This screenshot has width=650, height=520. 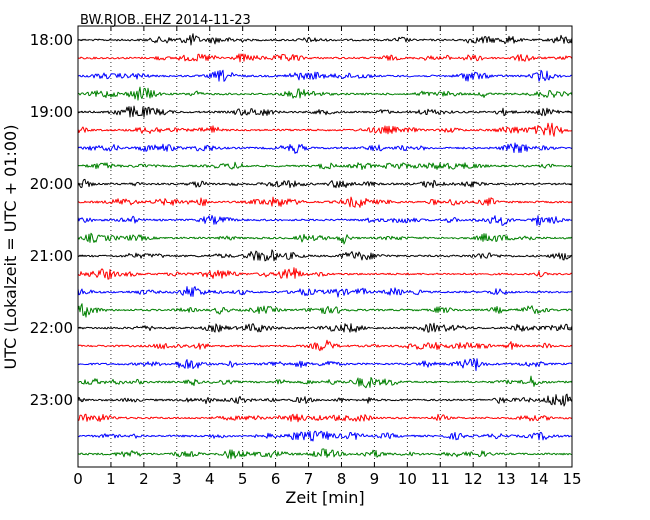 I want to click on y-tick-label: 23:00, so click(x=51, y=400).